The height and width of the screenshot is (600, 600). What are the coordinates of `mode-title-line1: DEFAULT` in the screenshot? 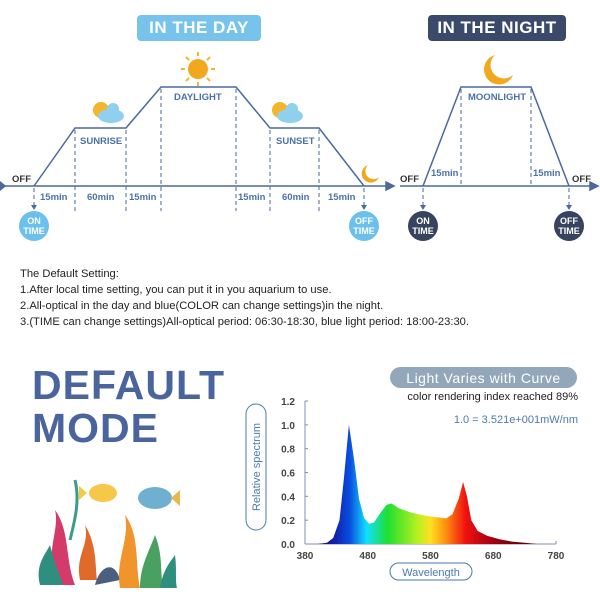 It's located at (129, 385).